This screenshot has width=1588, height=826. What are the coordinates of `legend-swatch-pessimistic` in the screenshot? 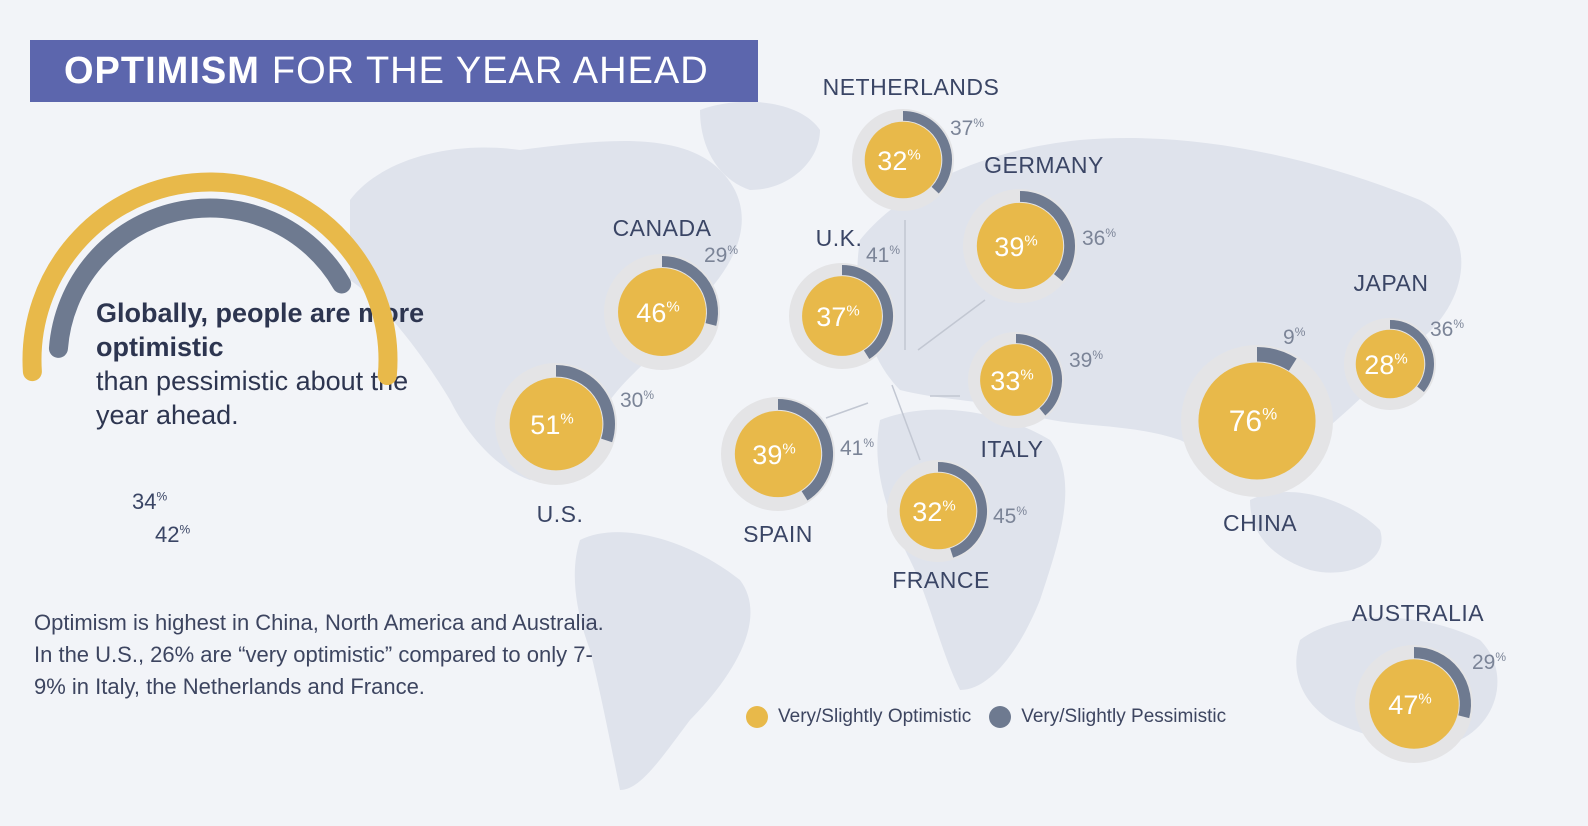 It's located at (1000, 717).